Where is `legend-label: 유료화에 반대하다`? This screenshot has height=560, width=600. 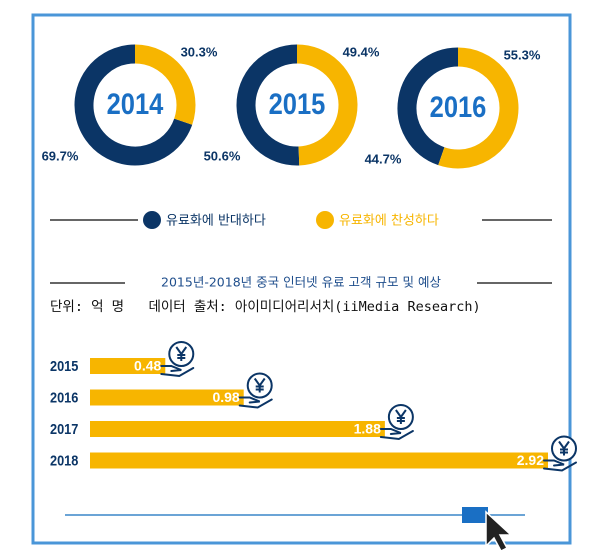 legend-label: 유료화에 반대하다 is located at coordinates (216, 221).